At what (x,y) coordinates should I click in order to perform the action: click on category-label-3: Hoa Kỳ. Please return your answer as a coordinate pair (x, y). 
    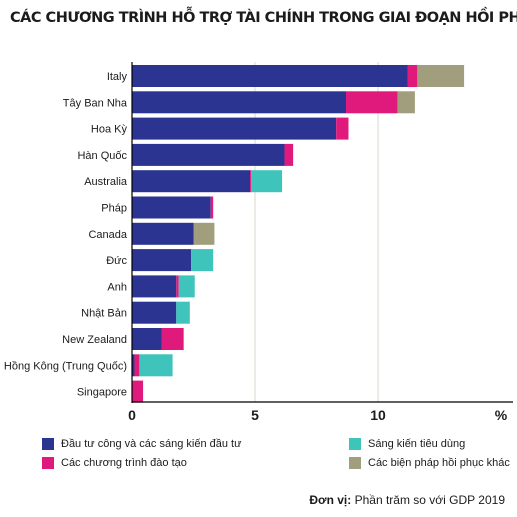
    Looking at the image, I should click on (109, 130).